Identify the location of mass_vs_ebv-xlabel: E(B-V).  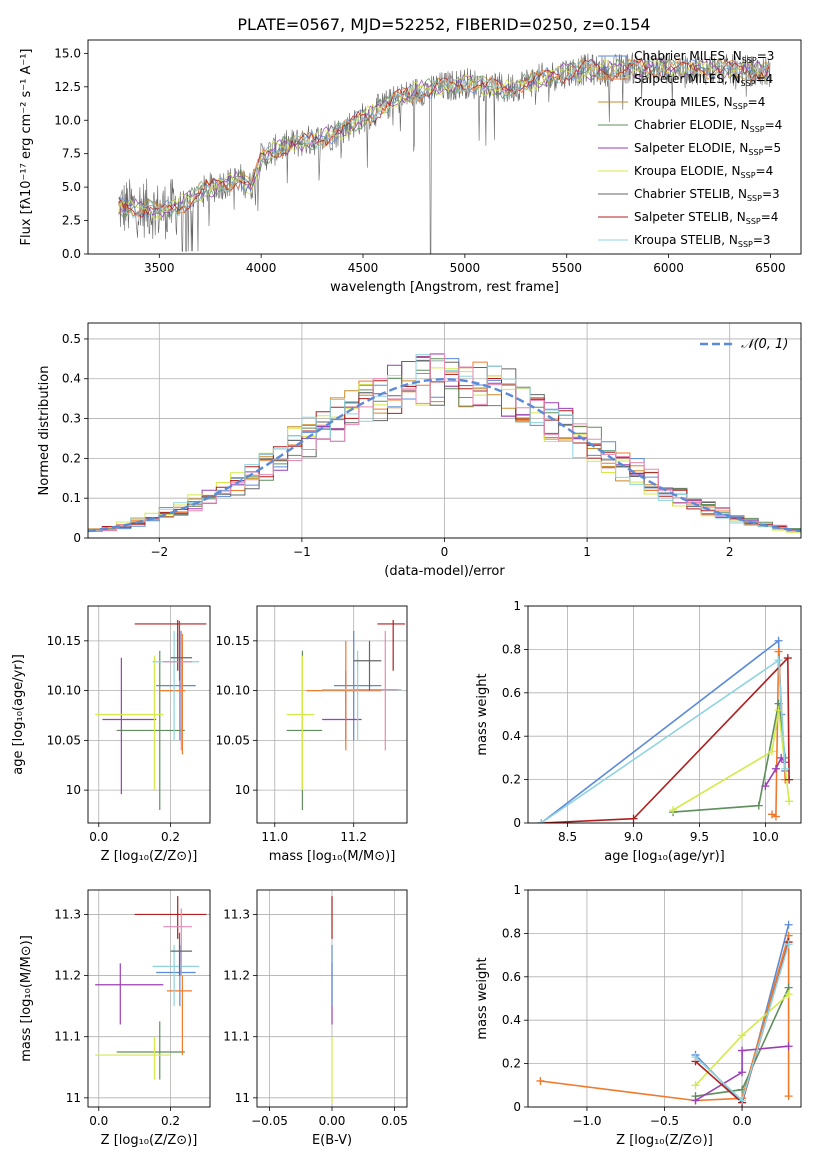
(332, 1140).